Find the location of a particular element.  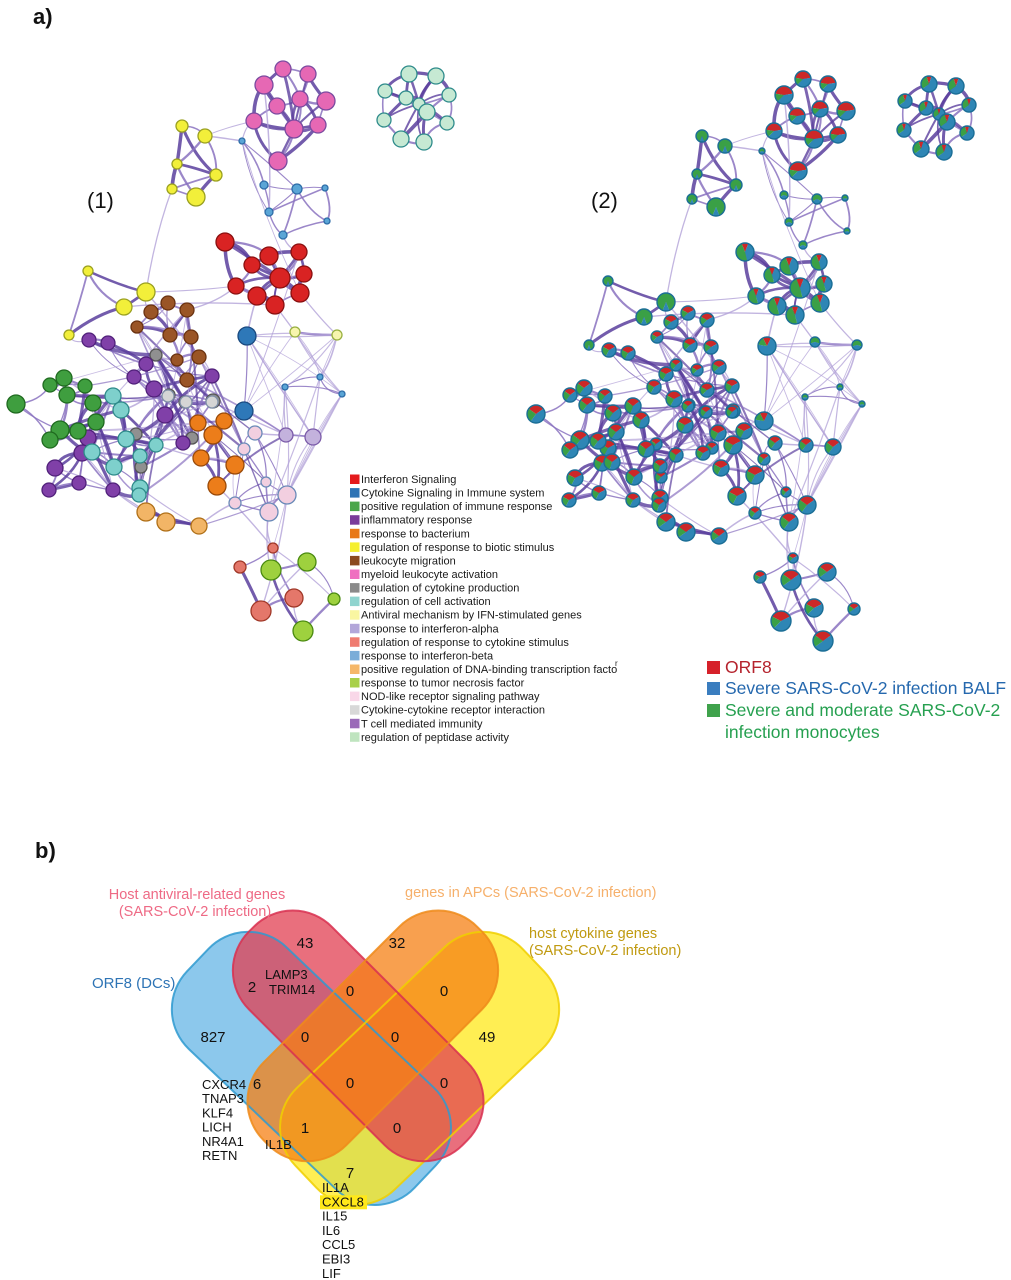

svg-text: infection monocytes is located at coordinates (802, 732).